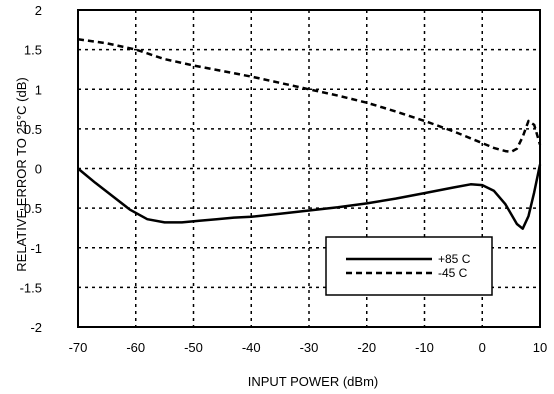 Image resolution: width=554 pixels, height=394 pixels. Describe the element at coordinates (424, 347) in the screenshot. I see `x-tick-label: -10` at that location.